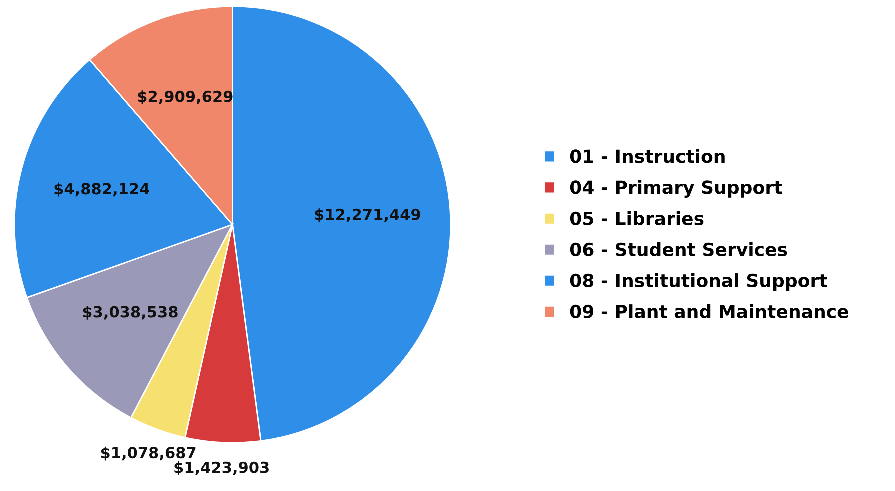 The width and height of the screenshot is (895, 491). What do you see at coordinates (221, 469) in the screenshot?
I see `data-label: $1,423,903` at bounding box center [221, 469].